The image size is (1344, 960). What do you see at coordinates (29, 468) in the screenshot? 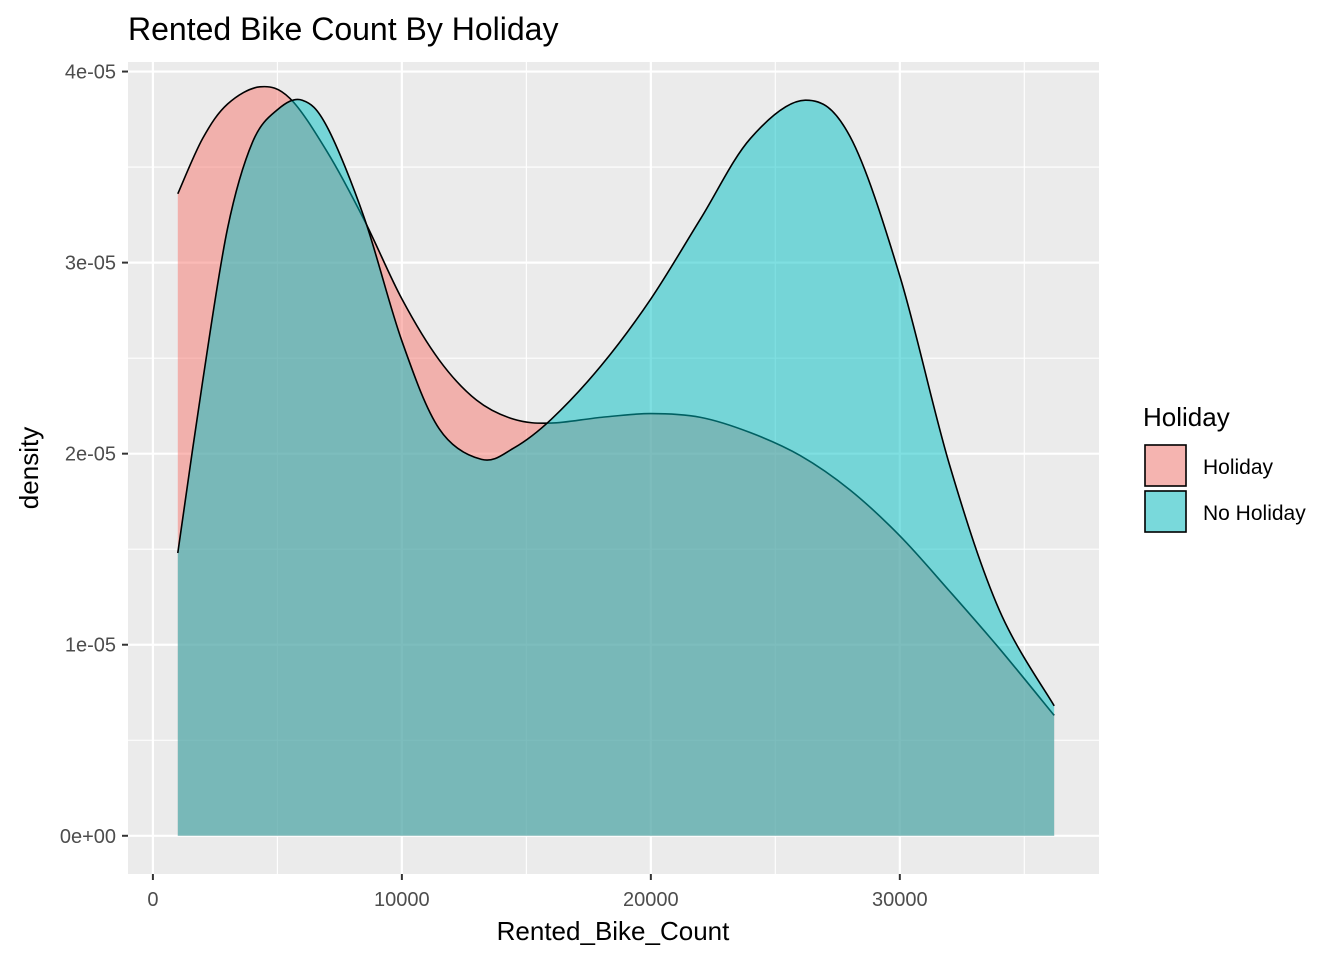
I see `y-axis-label: density` at bounding box center [29, 468].